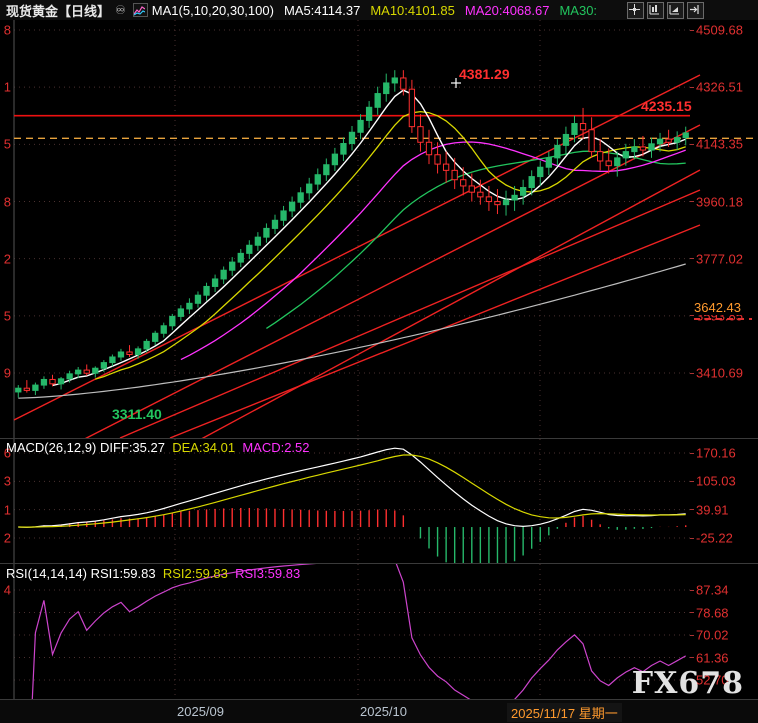 This screenshot has width=758, height=723. I want to click on macd-dea-value: DEA:34.01, so click(204, 447).